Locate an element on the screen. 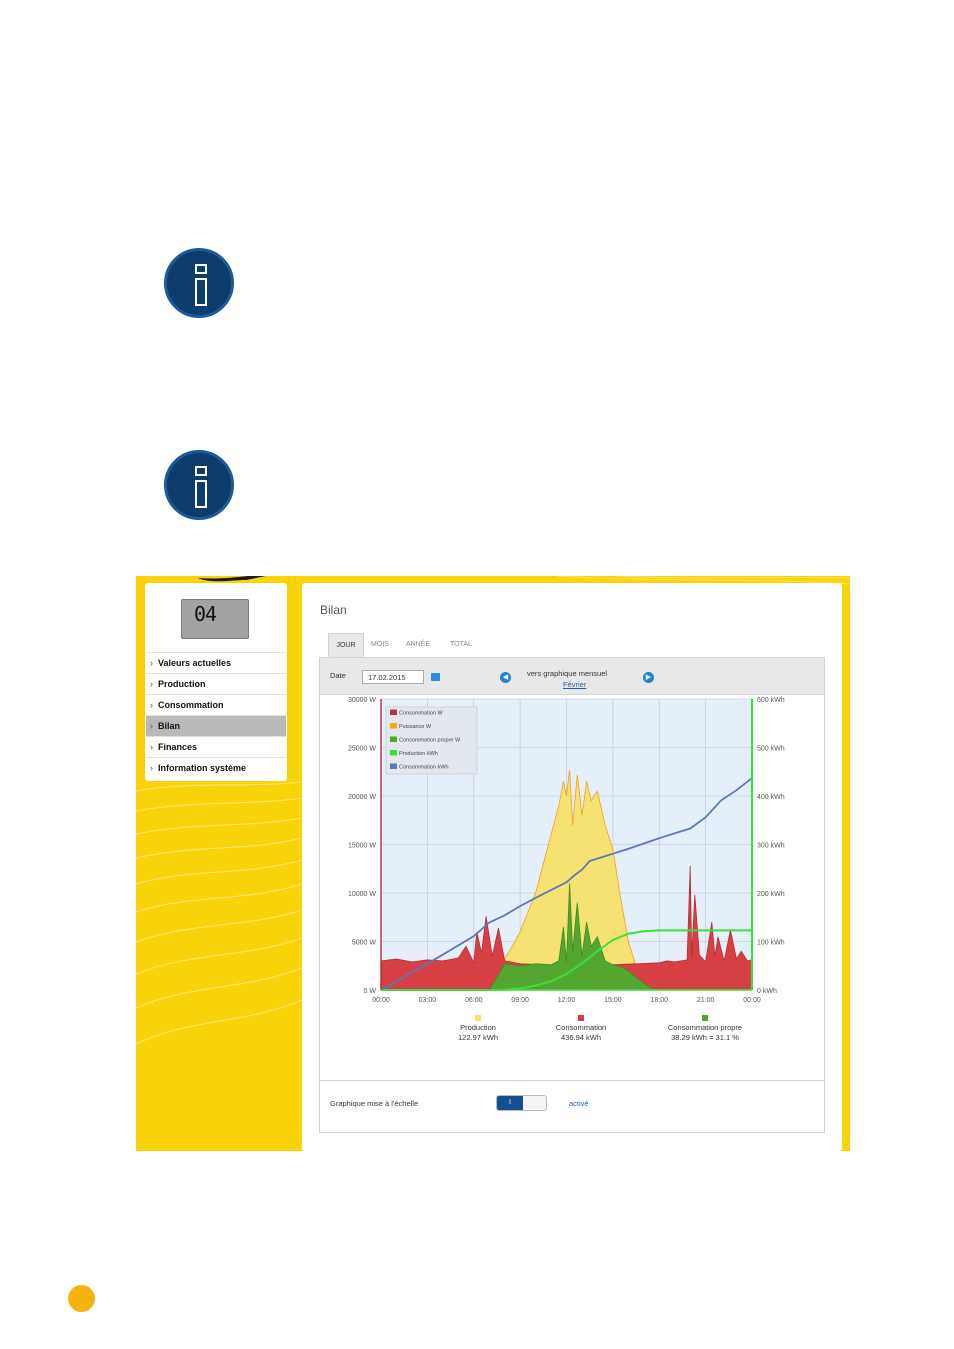 The image size is (954, 1349). sidebar-item-label: Finances is located at coordinates (178, 747).